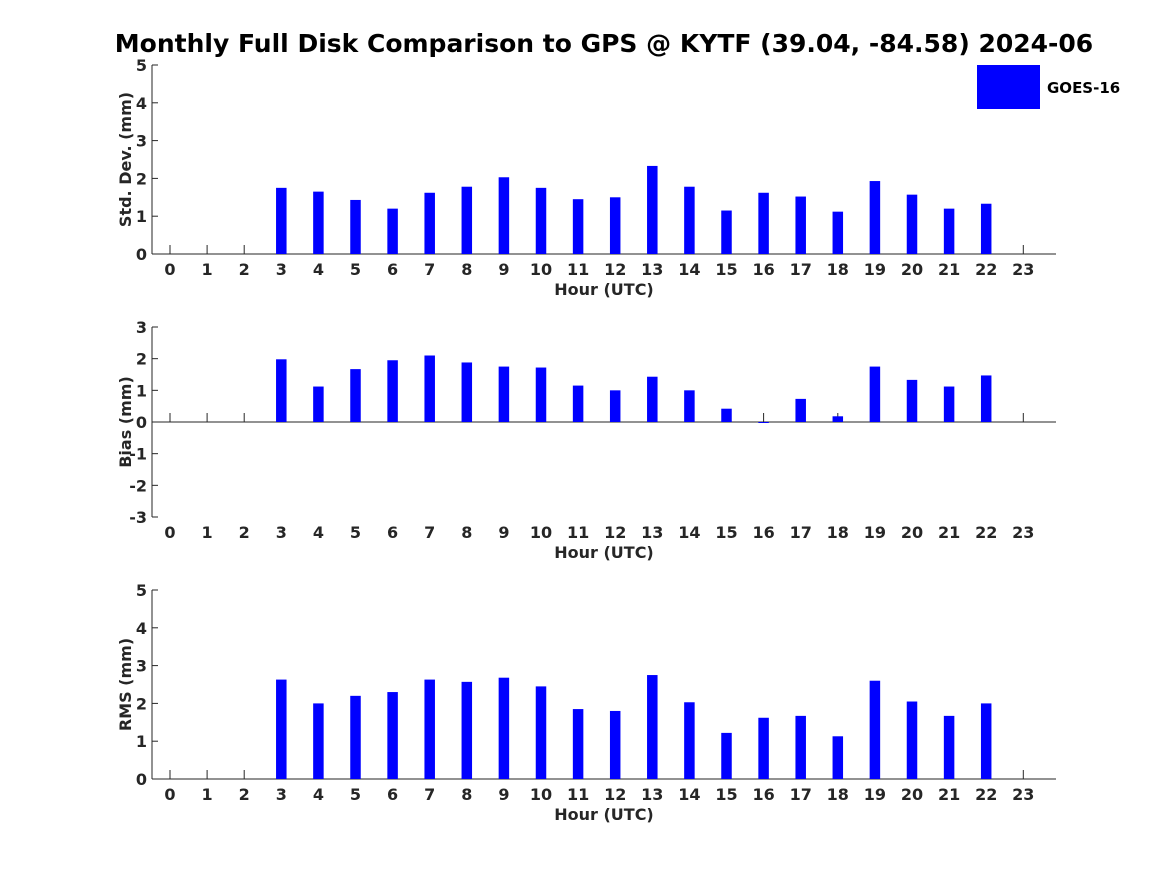  Describe the element at coordinates (169, 269) in the screenshot. I see `std-dev-x-tick-label: 0` at that location.